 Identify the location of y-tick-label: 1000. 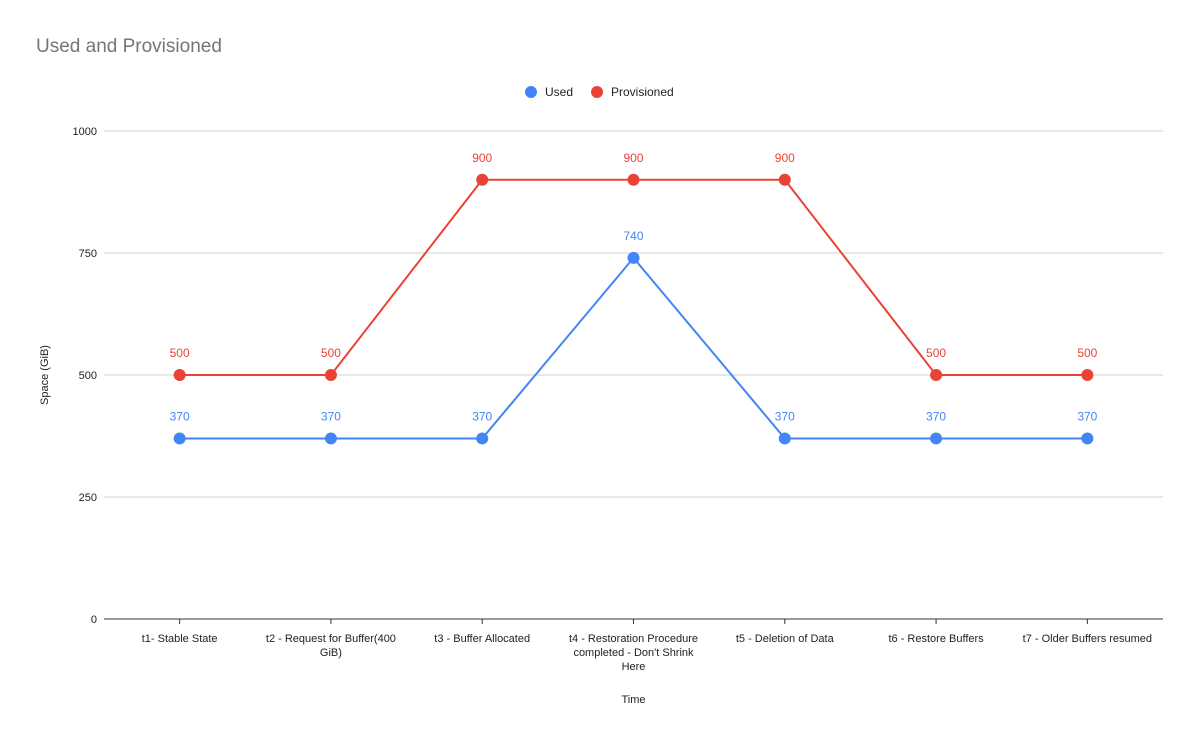
(85, 132).